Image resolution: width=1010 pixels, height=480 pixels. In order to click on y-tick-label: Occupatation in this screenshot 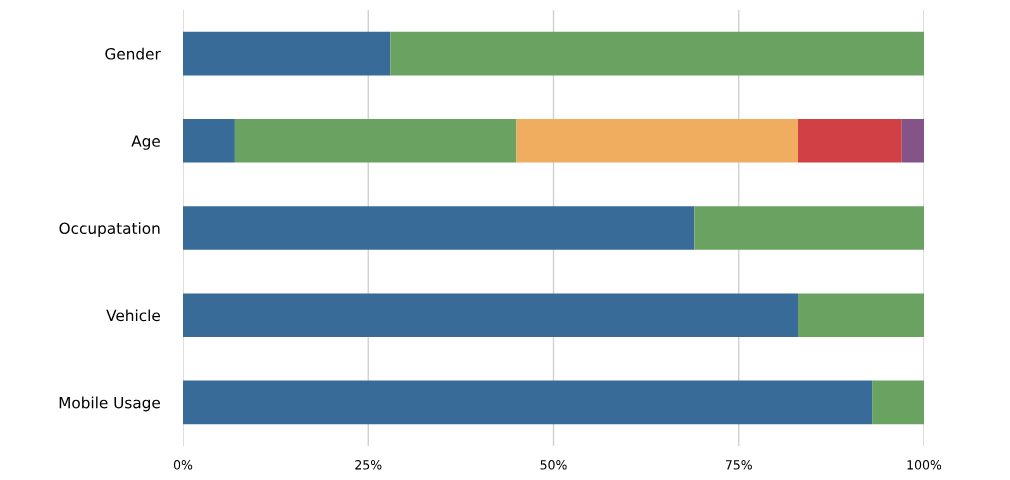, I will do `click(109, 229)`.